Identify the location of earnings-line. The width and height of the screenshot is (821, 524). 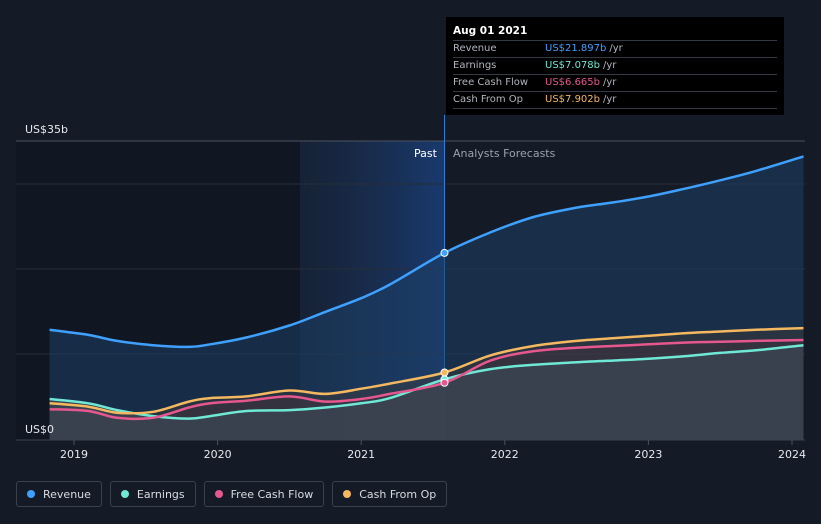
(426, 381).